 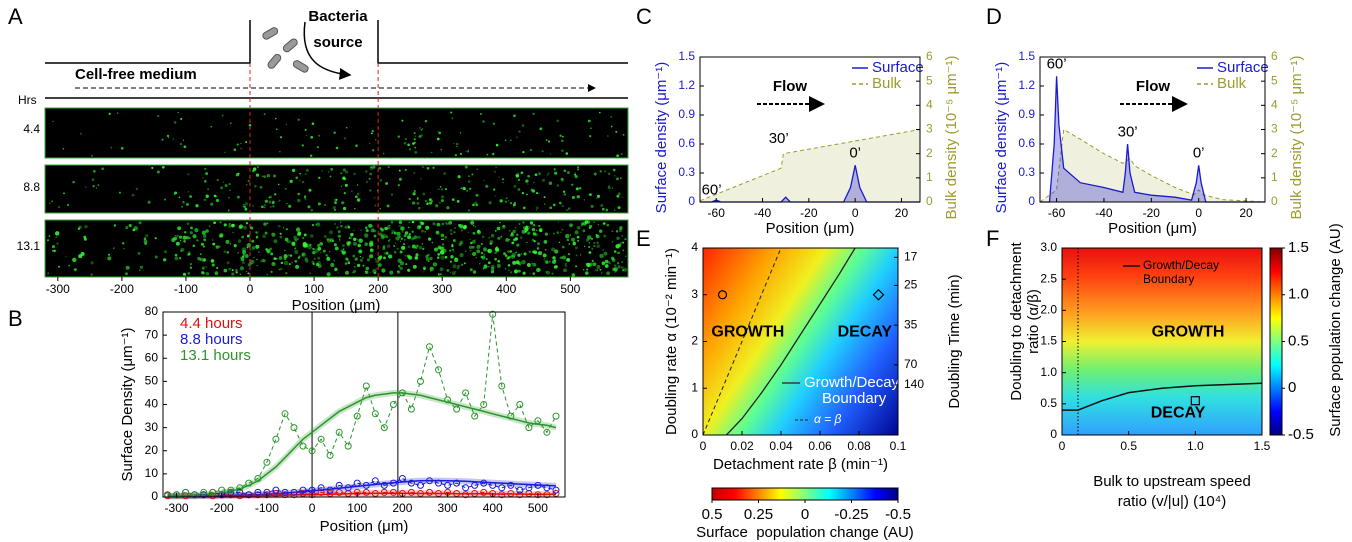 What do you see at coordinates (742, 446) in the screenshot?
I see `x-tick-label: 0.02` at bounding box center [742, 446].